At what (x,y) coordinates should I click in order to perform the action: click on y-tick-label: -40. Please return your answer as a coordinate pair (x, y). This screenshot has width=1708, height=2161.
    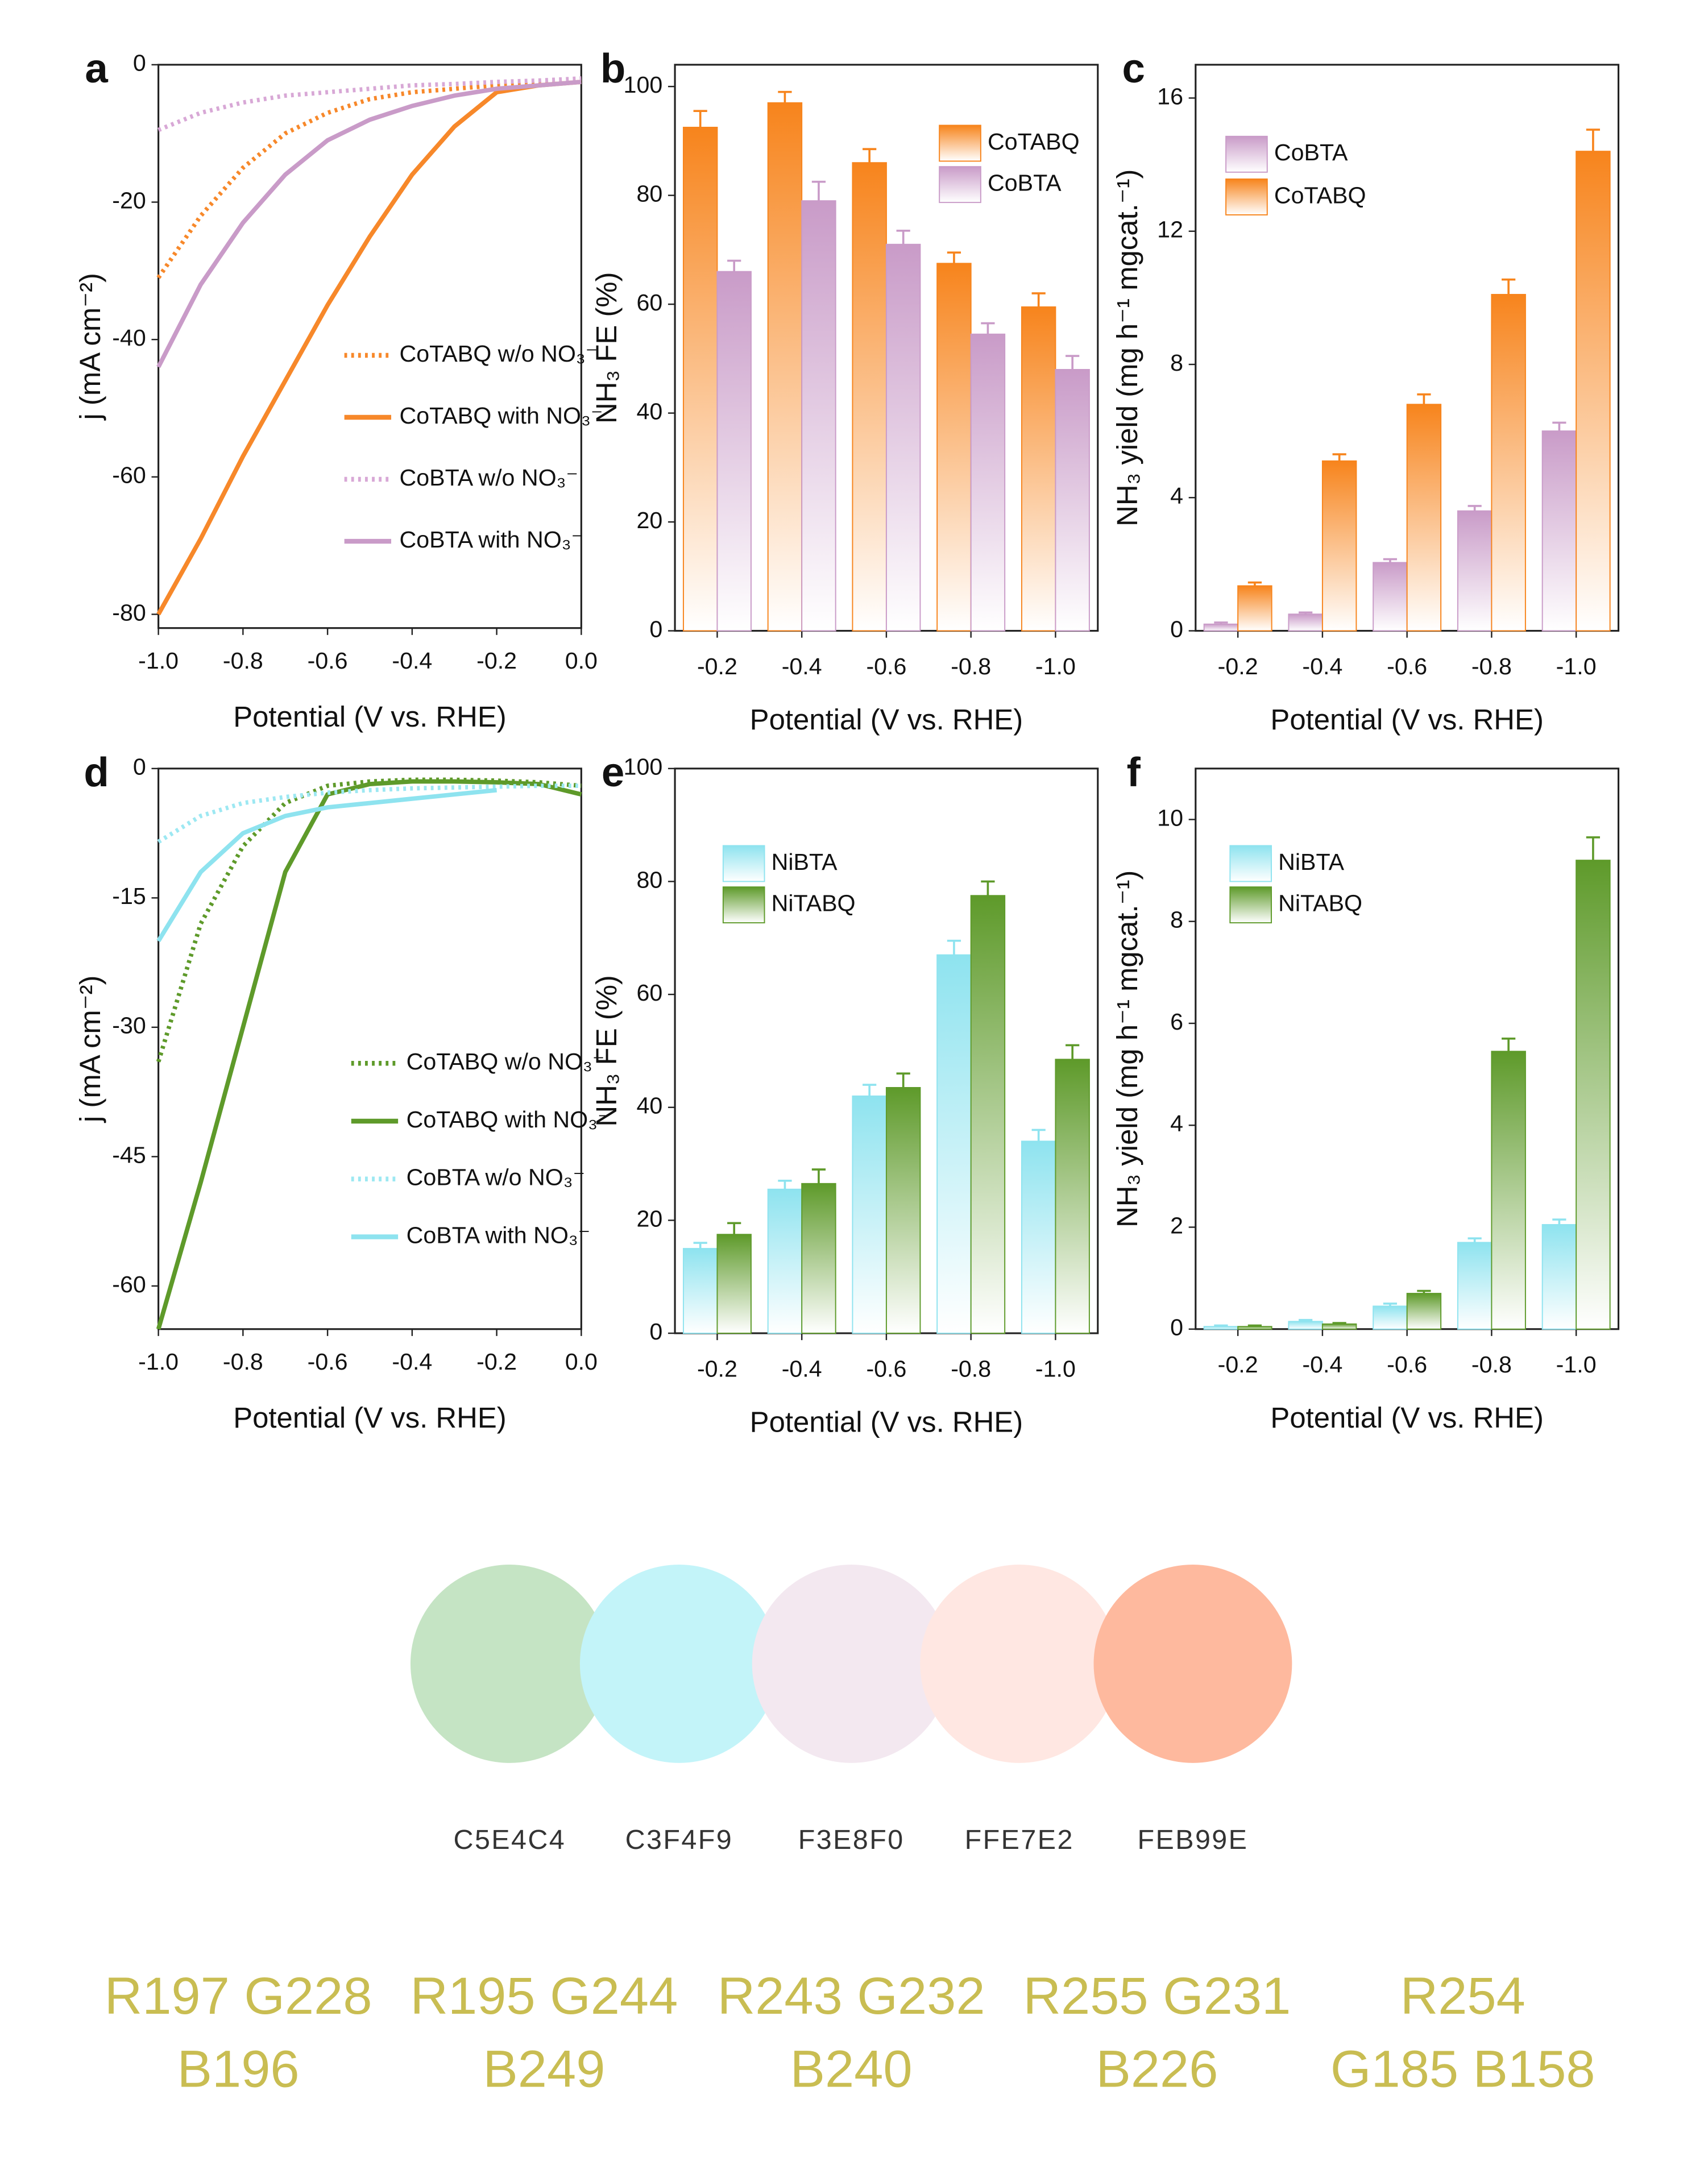
    Looking at the image, I should click on (129, 338).